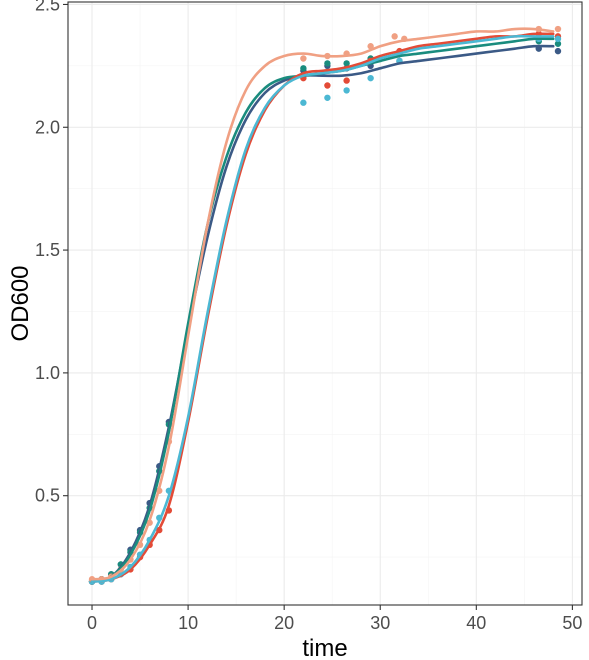  Describe the element at coordinates (380, 623) in the screenshot. I see `x-tick-label: 30` at that location.